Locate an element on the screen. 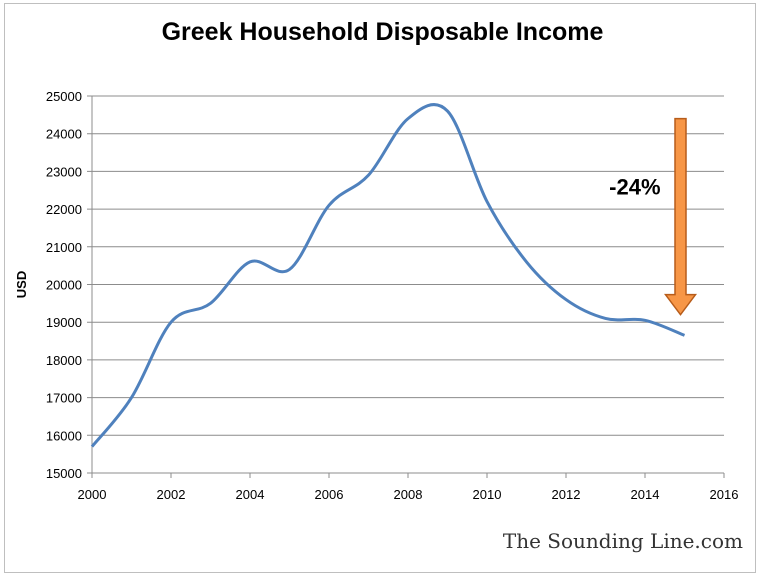 Image resolution: width=765 pixels, height=579 pixels. y-tick-label: 25000 is located at coordinates (64, 96).